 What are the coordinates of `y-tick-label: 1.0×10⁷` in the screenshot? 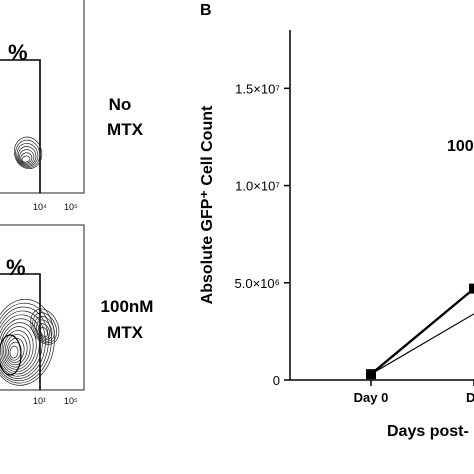 It's located at (257, 186).